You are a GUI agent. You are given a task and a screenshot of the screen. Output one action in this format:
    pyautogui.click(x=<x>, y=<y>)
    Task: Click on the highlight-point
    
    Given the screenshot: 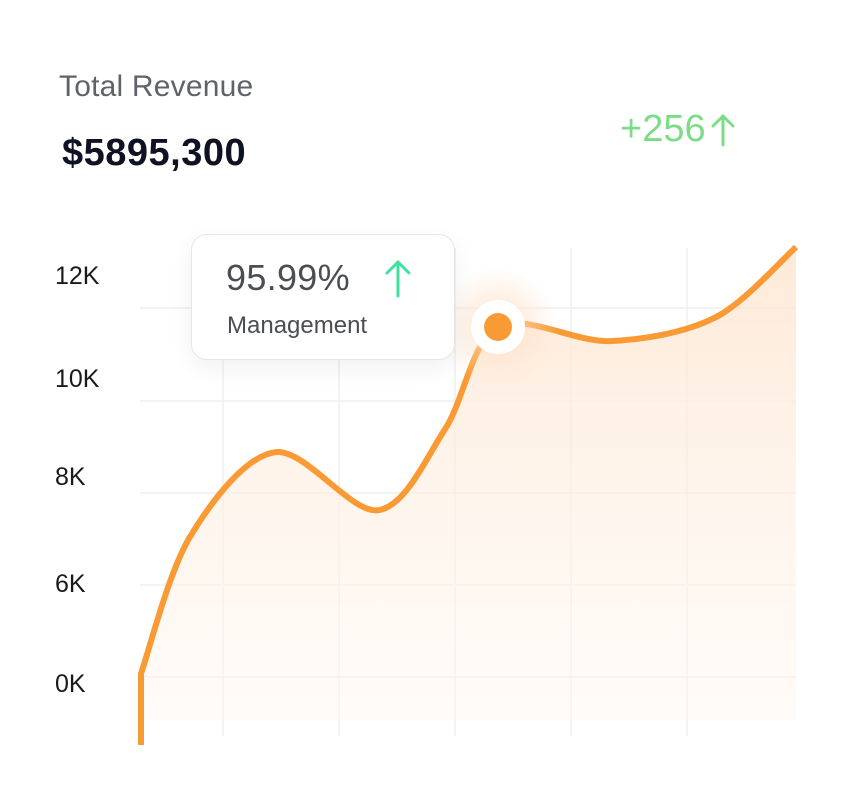 What is the action you would take?
    pyautogui.click(x=498, y=327)
    